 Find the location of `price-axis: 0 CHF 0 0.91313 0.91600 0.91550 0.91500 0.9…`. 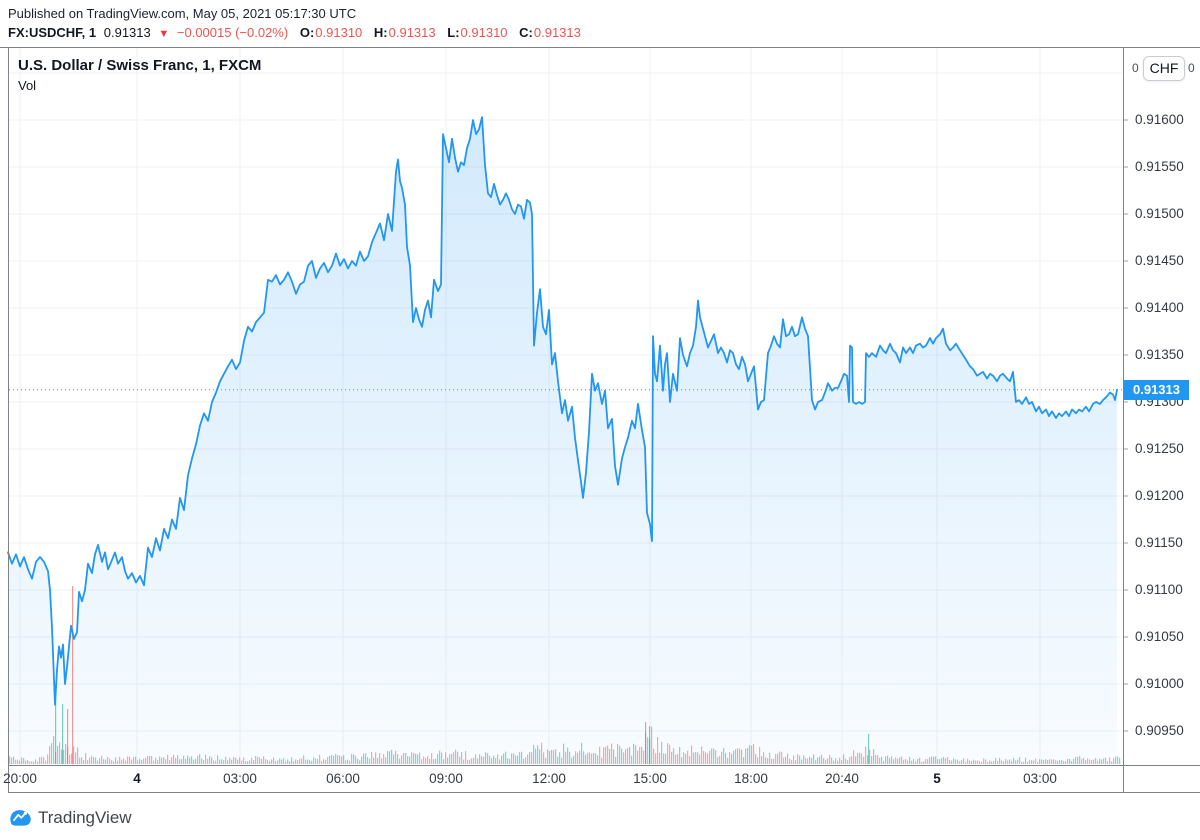

price-axis: 0 CHF 0 0.91313 0.91600 0.91550 0.91500 0.9… is located at coordinates (1161, 406).